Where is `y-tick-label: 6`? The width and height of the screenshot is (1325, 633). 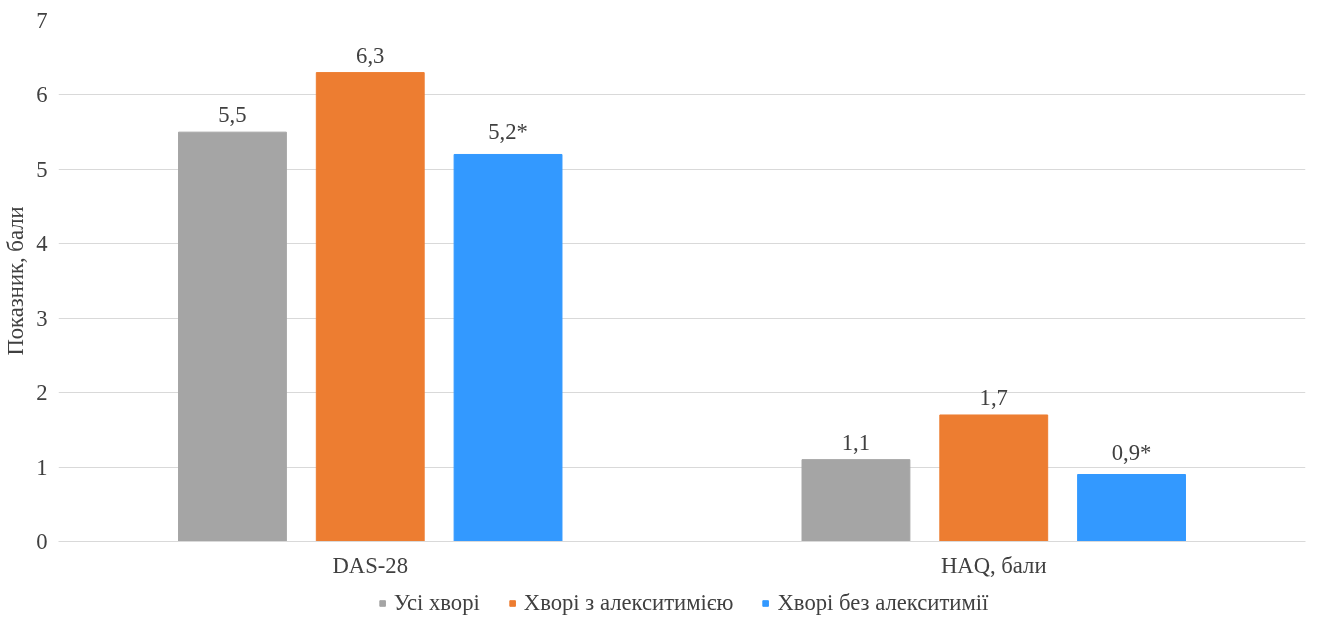
y-tick-label: 6 is located at coordinates (42, 95).